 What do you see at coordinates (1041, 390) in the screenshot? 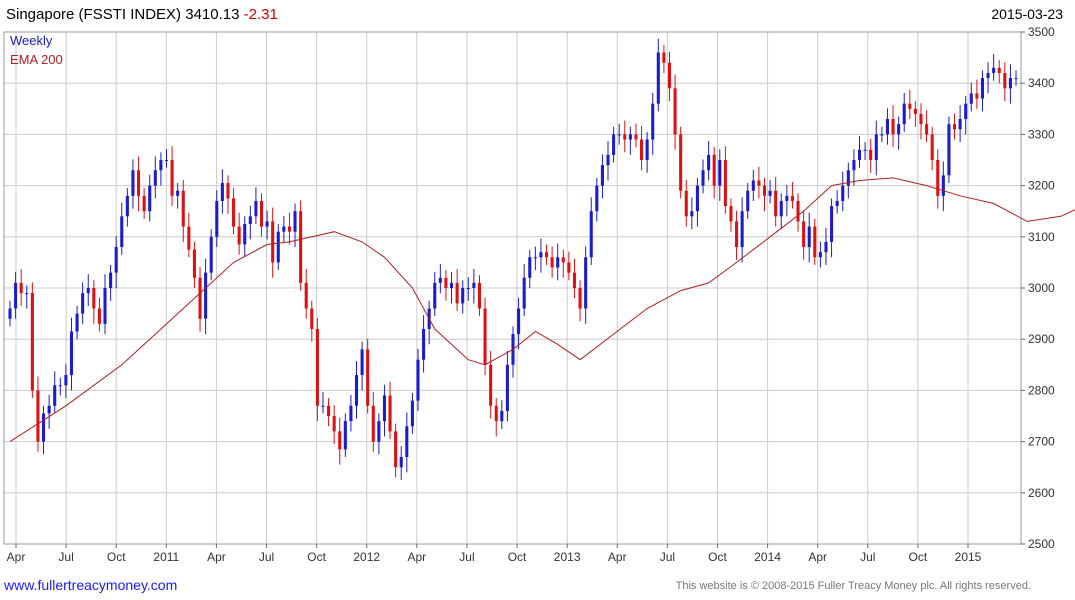
I see `y-tick-label: 2800` at bounding box center [1041, 390].